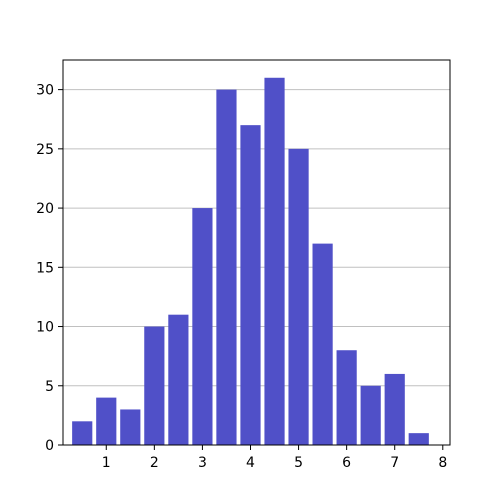 This screenshot has width=500, height=500. I want to click on y-tick-label: 30, so click(45, 91).